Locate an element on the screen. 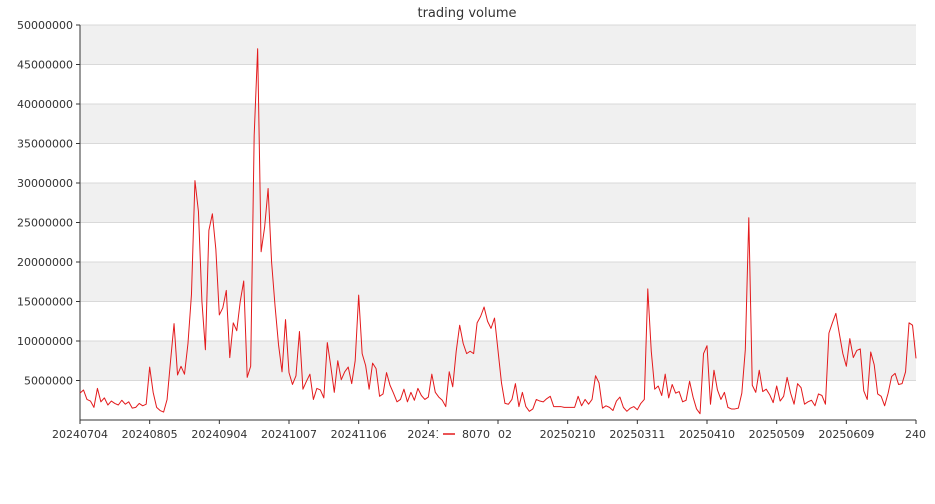 This screenshot has width=935, height=504. x-tick-label: 20240904 is located at coordinates (219, 434).